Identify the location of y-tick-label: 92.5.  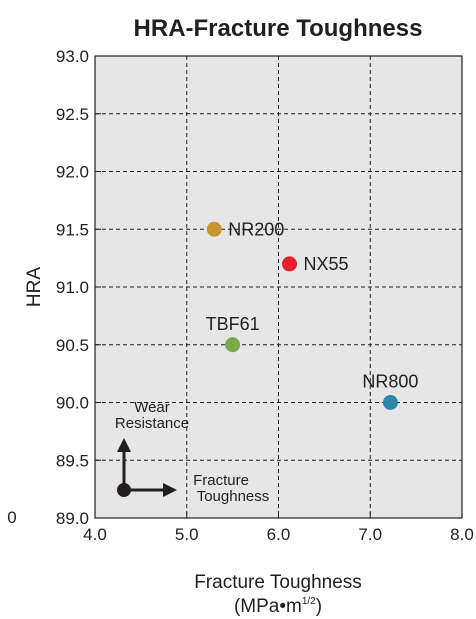
(72, 114).